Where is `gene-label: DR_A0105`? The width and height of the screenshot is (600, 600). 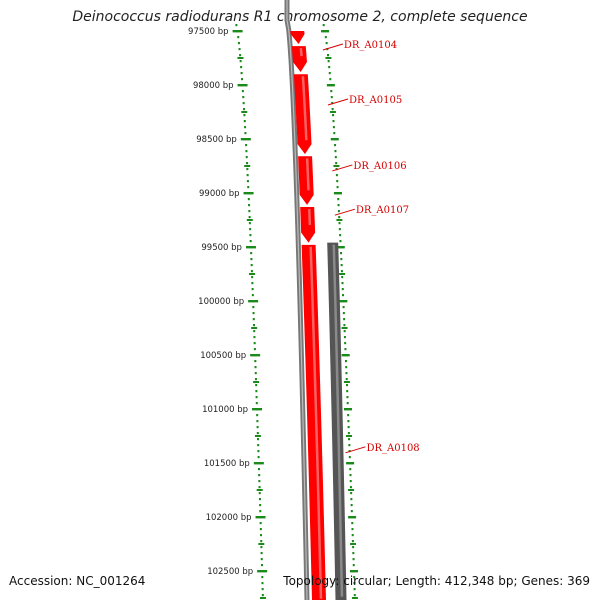
gene-label: DR_A0105 is located at coordinates (375, 100).